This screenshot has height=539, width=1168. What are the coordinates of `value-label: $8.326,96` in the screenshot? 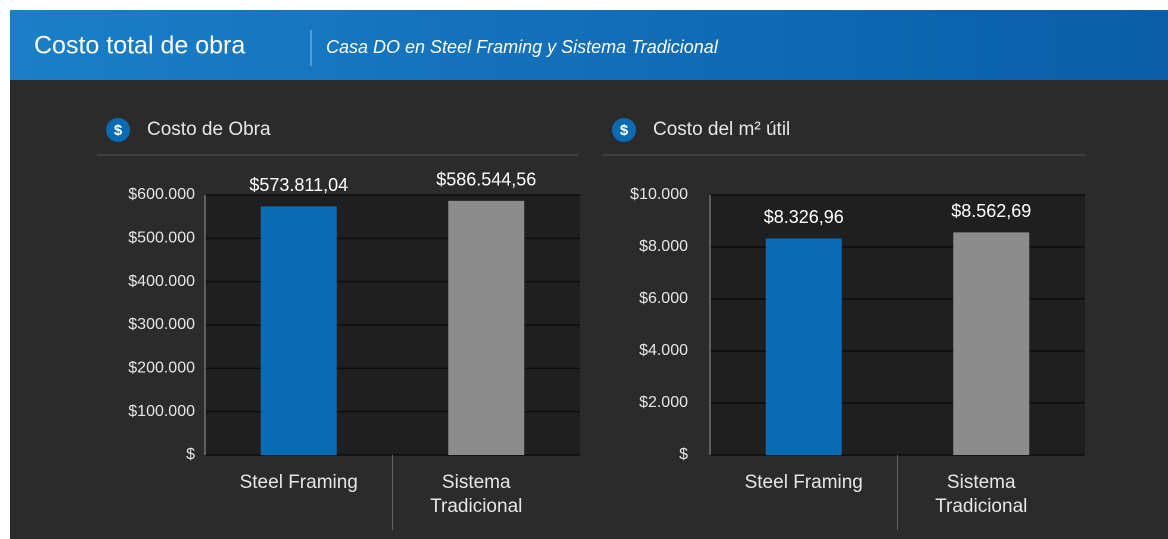 It's located at (804, 217).